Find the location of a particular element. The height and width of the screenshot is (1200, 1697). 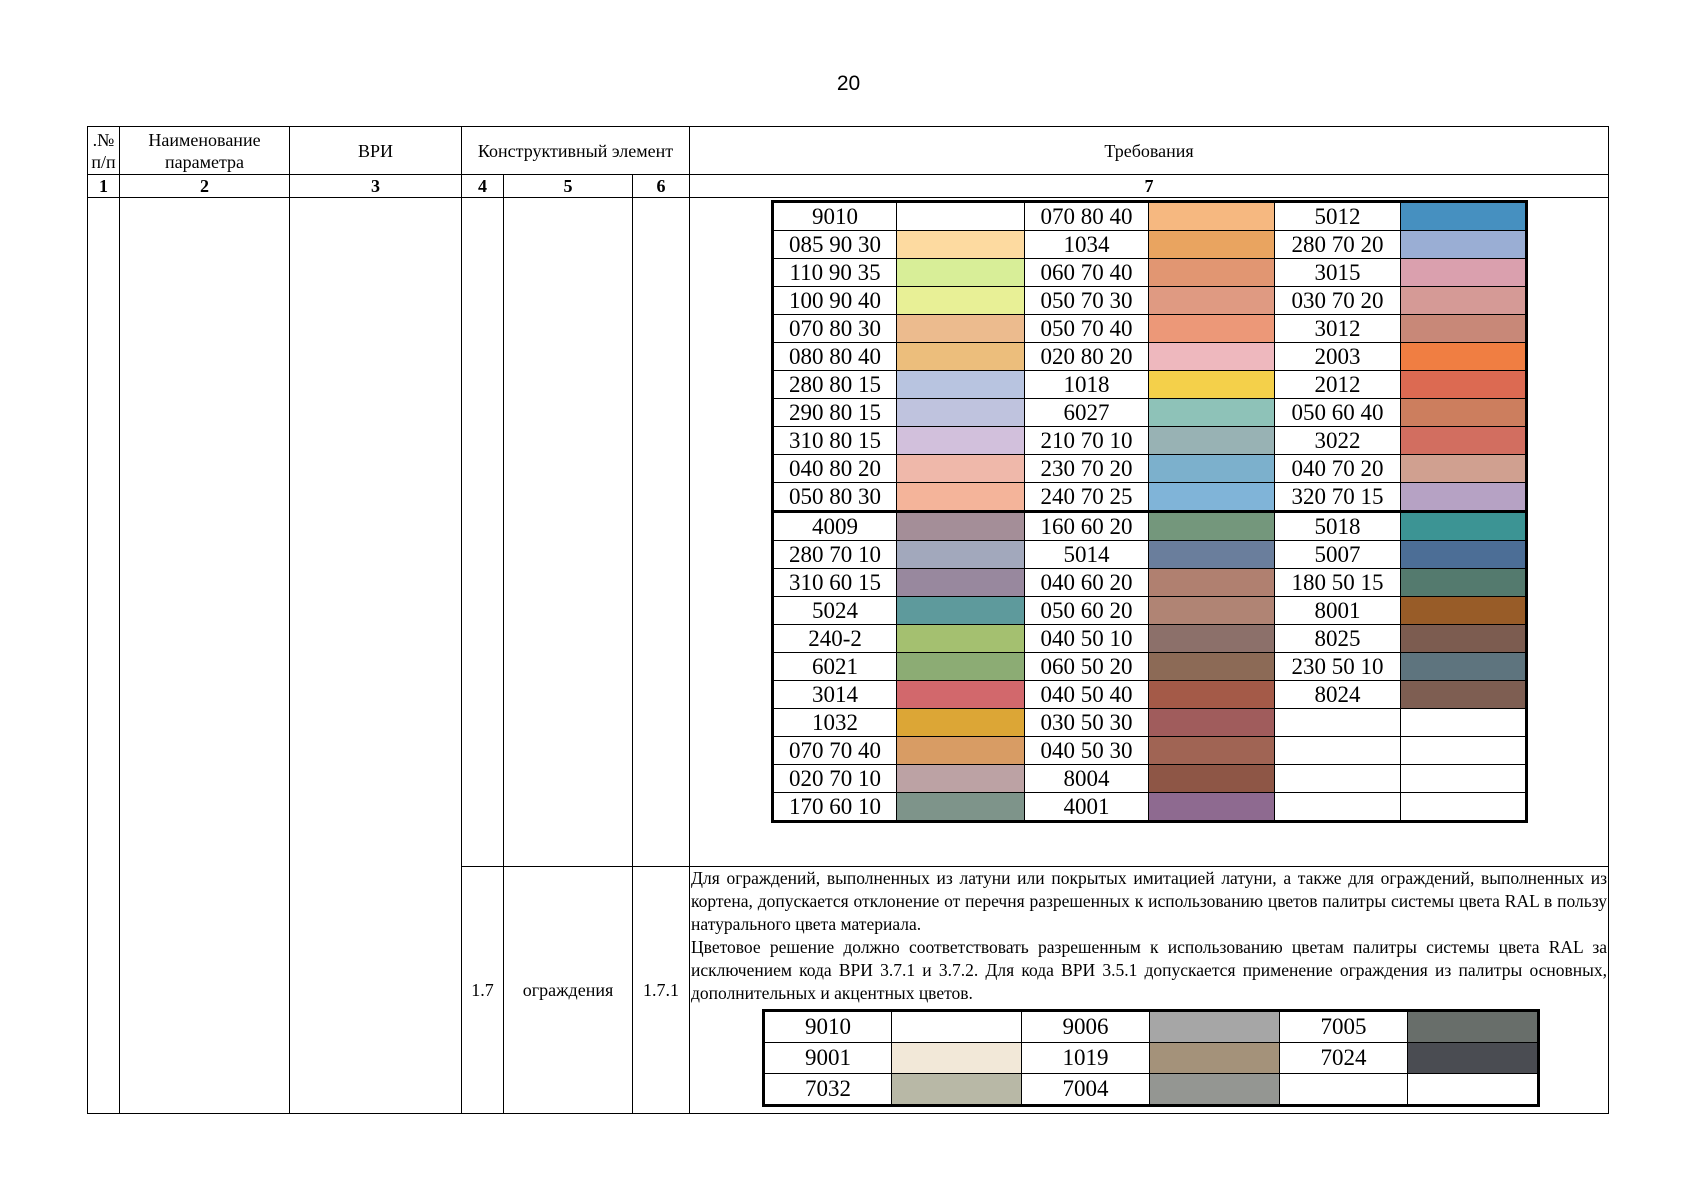

palette-row: 7032 7004 is located at coordinates (1151, 1089).